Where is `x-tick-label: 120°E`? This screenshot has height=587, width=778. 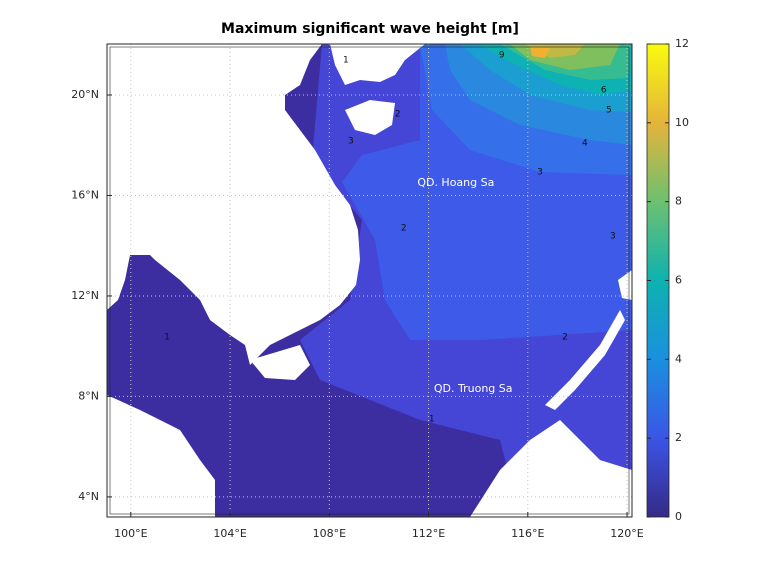
x-tick-label: 120°E is located at coordinates (626, 533).